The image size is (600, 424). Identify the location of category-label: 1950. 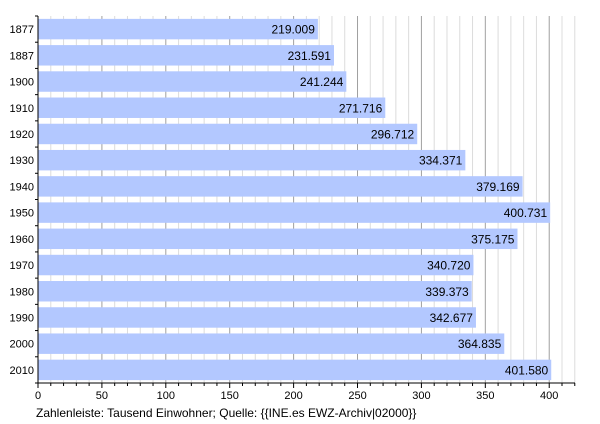
(22, 214).